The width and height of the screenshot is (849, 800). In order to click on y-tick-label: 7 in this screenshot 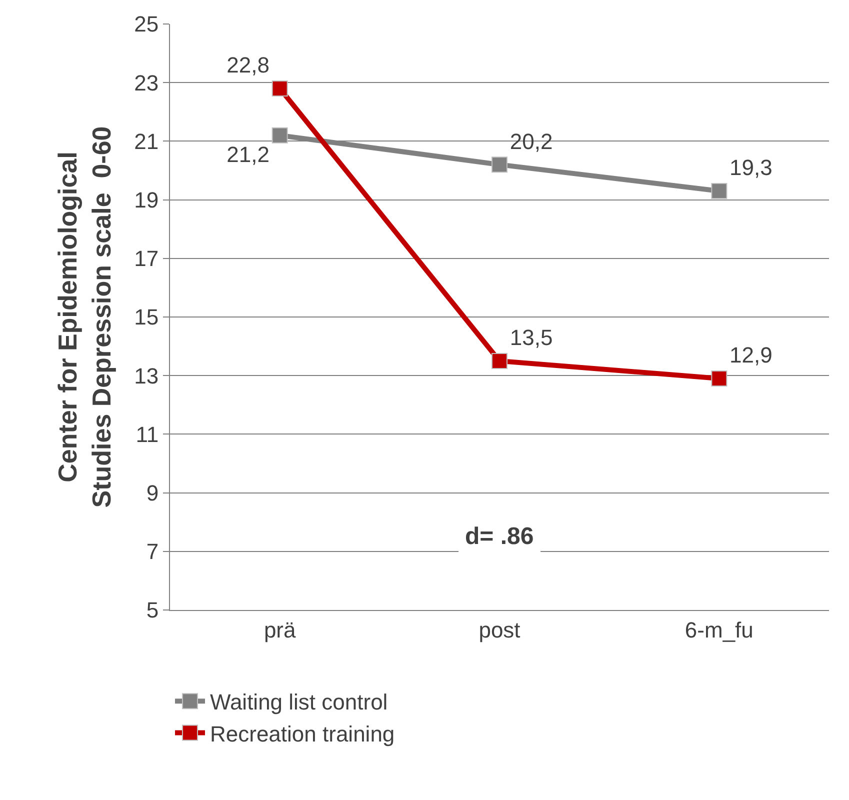, I will do `click(152, 551)`.